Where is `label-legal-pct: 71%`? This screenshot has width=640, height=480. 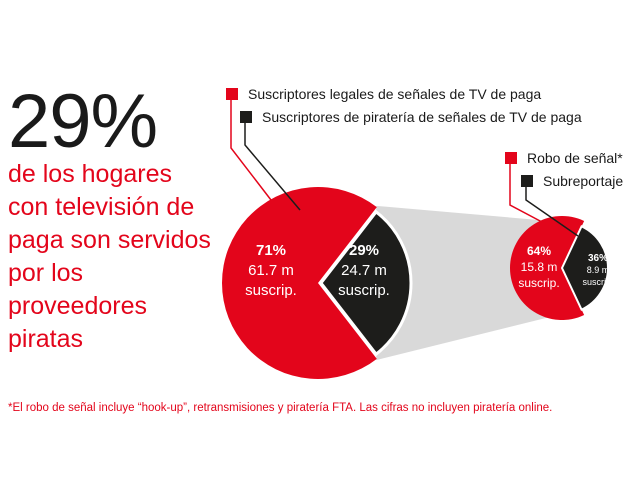 label-legal-pct: 71% is located at coordinates (271, 250).